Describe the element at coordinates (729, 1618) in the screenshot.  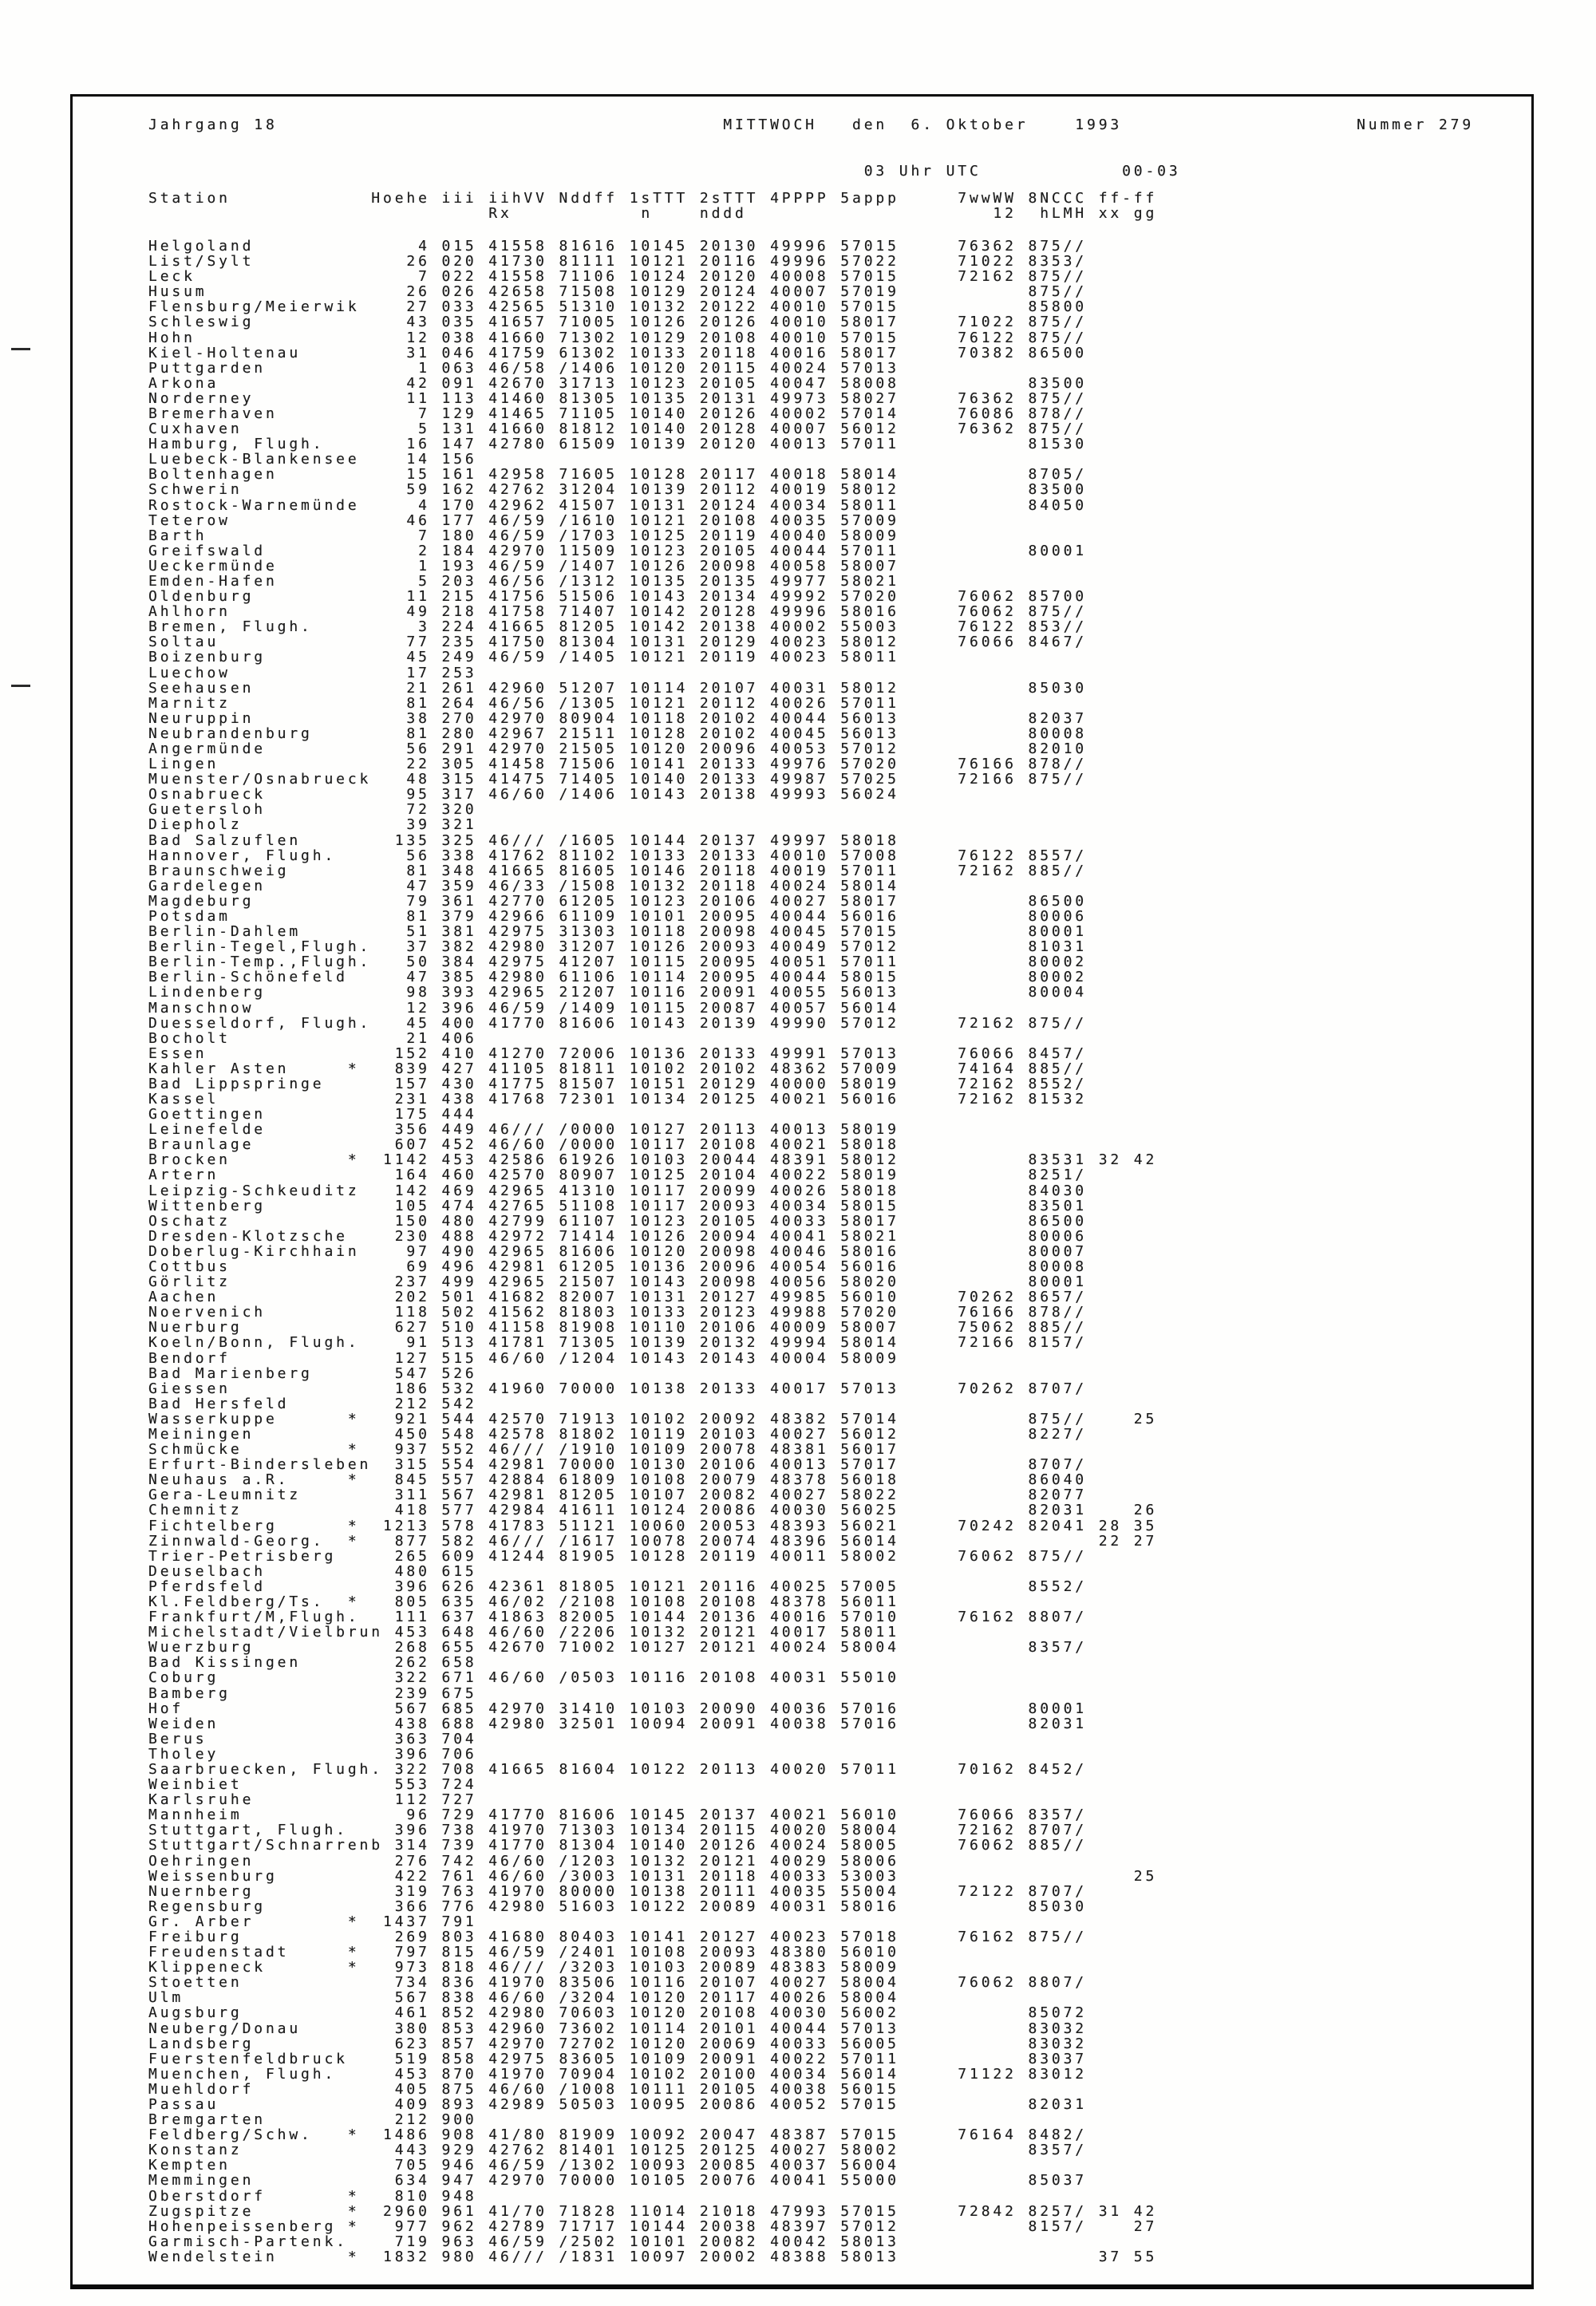
I see `group-2sttt: 20136` at that location.